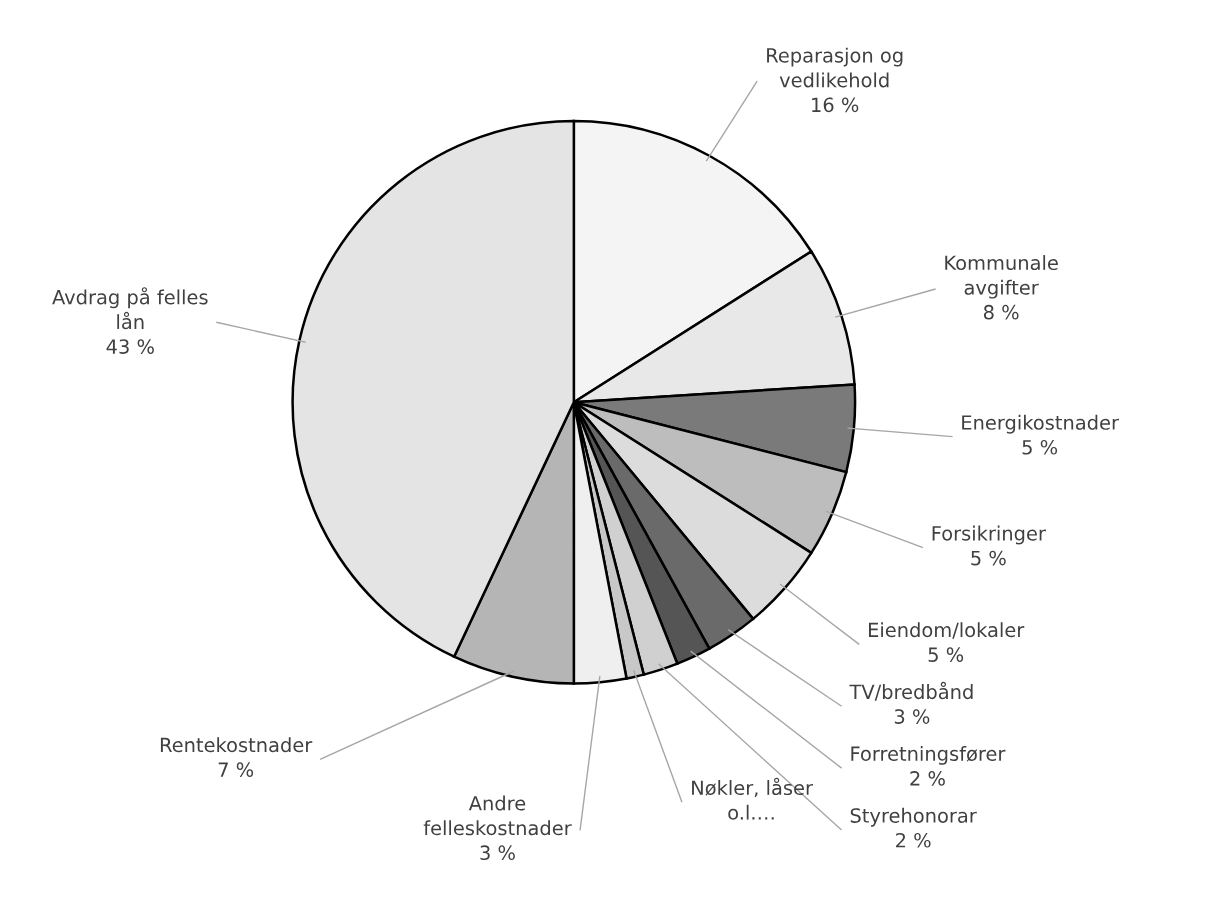  Describe the element at coordinates (947, 630) in the screenshot. I see `slice-label: Eiendom/lokaler` at that location.